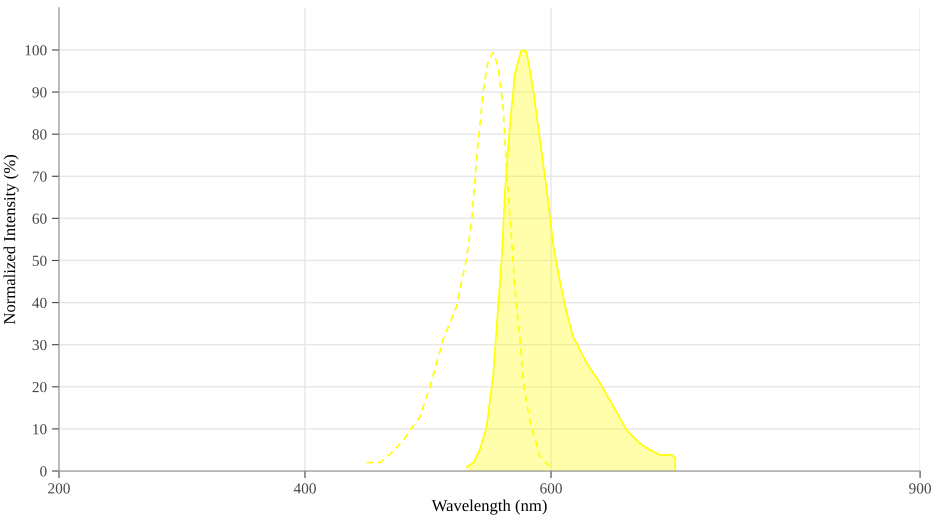  What do you see at coordinates (39, 176) in the screenshot?
I see `y-tick-label: 70` at bounding box center [39, 176].